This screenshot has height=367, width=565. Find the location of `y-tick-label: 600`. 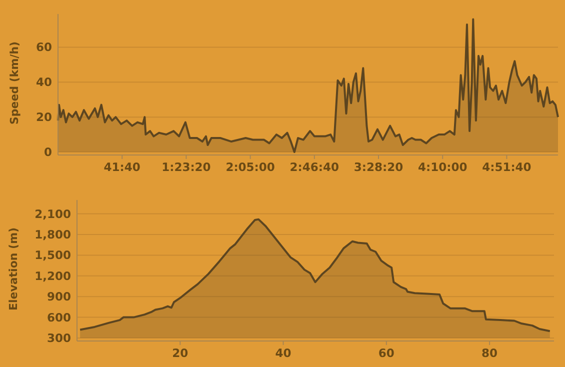

y-tick-label: 600 is located at coordinates (58, 317).